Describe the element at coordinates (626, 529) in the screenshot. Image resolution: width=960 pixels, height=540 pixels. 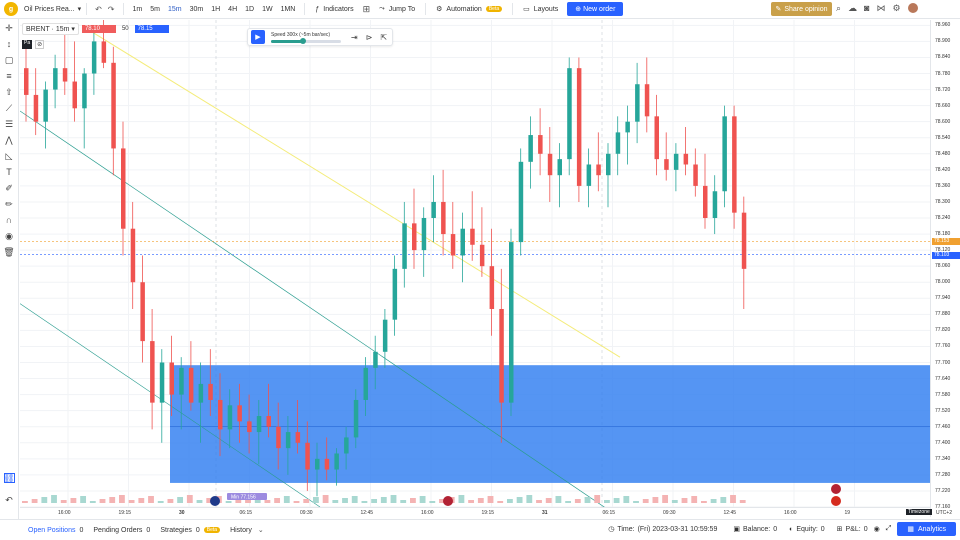
I see `time-label: Time:` at that location.